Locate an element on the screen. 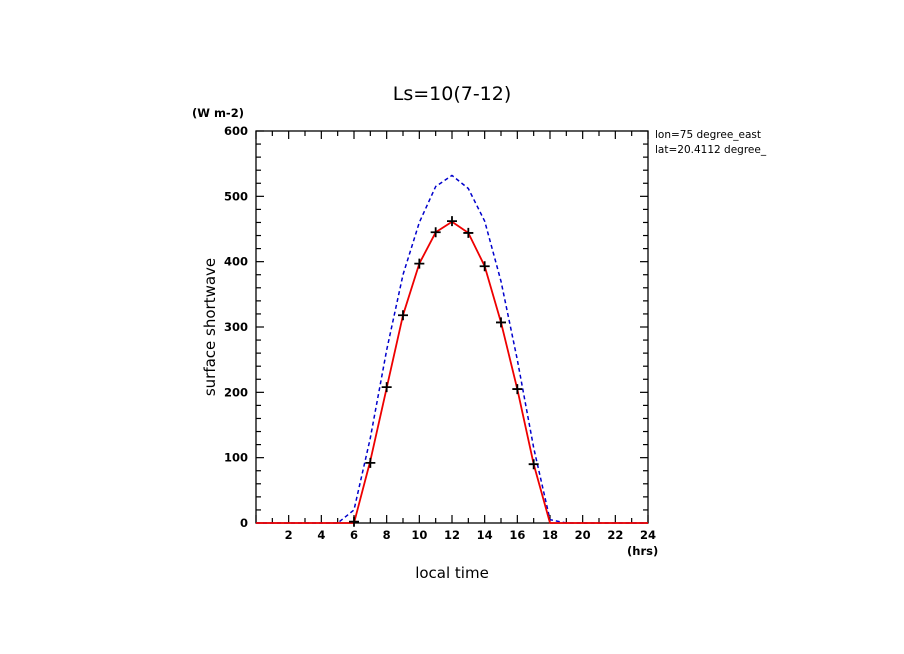 The image size is (904, 654). y-tick-label: 200 is located at coordinates (236, 392).